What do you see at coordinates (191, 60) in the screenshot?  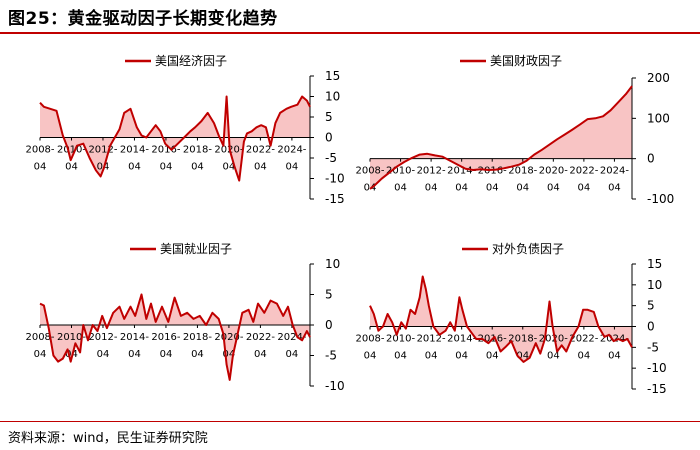 I see `legend-label: 美国经济因子` at bounding box center [191, 60].